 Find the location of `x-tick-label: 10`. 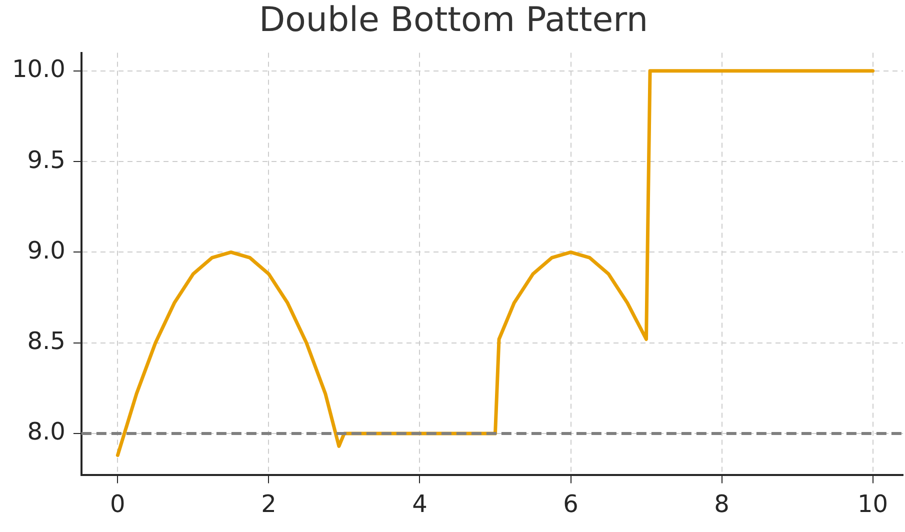

x-tick-label: 10 is located at coordinates (873, 504).